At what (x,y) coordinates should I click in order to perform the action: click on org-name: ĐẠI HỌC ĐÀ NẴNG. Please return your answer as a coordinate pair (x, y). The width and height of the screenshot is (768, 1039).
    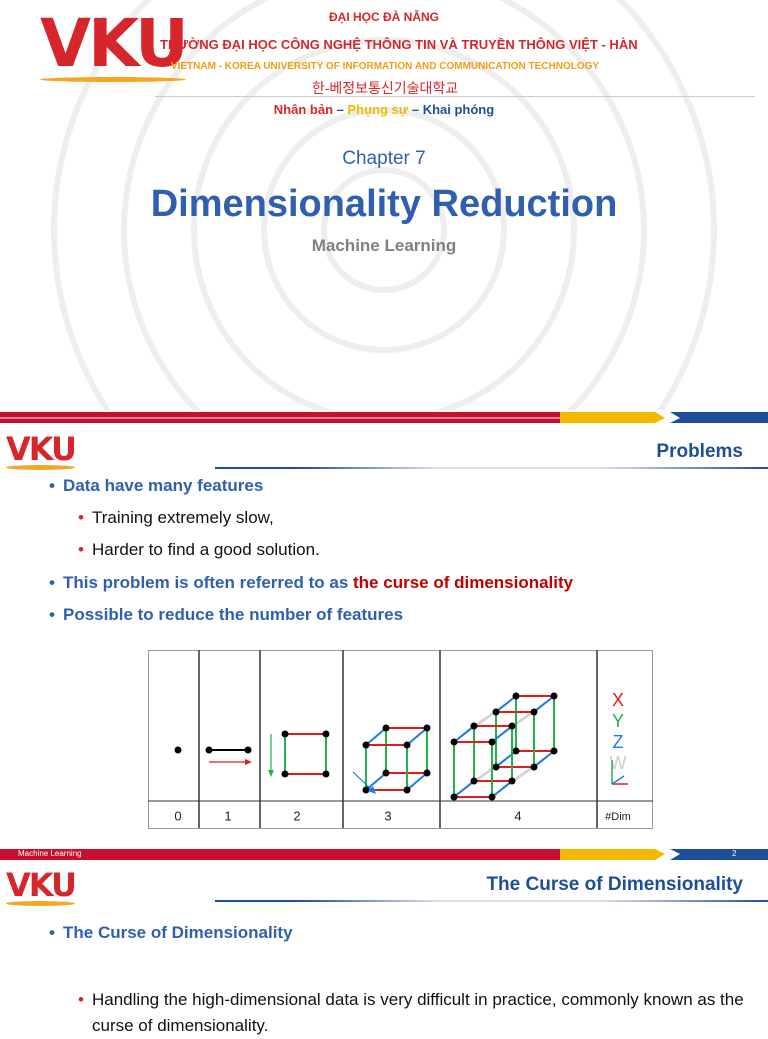
    Looking at the image, I should click on (384, 17).